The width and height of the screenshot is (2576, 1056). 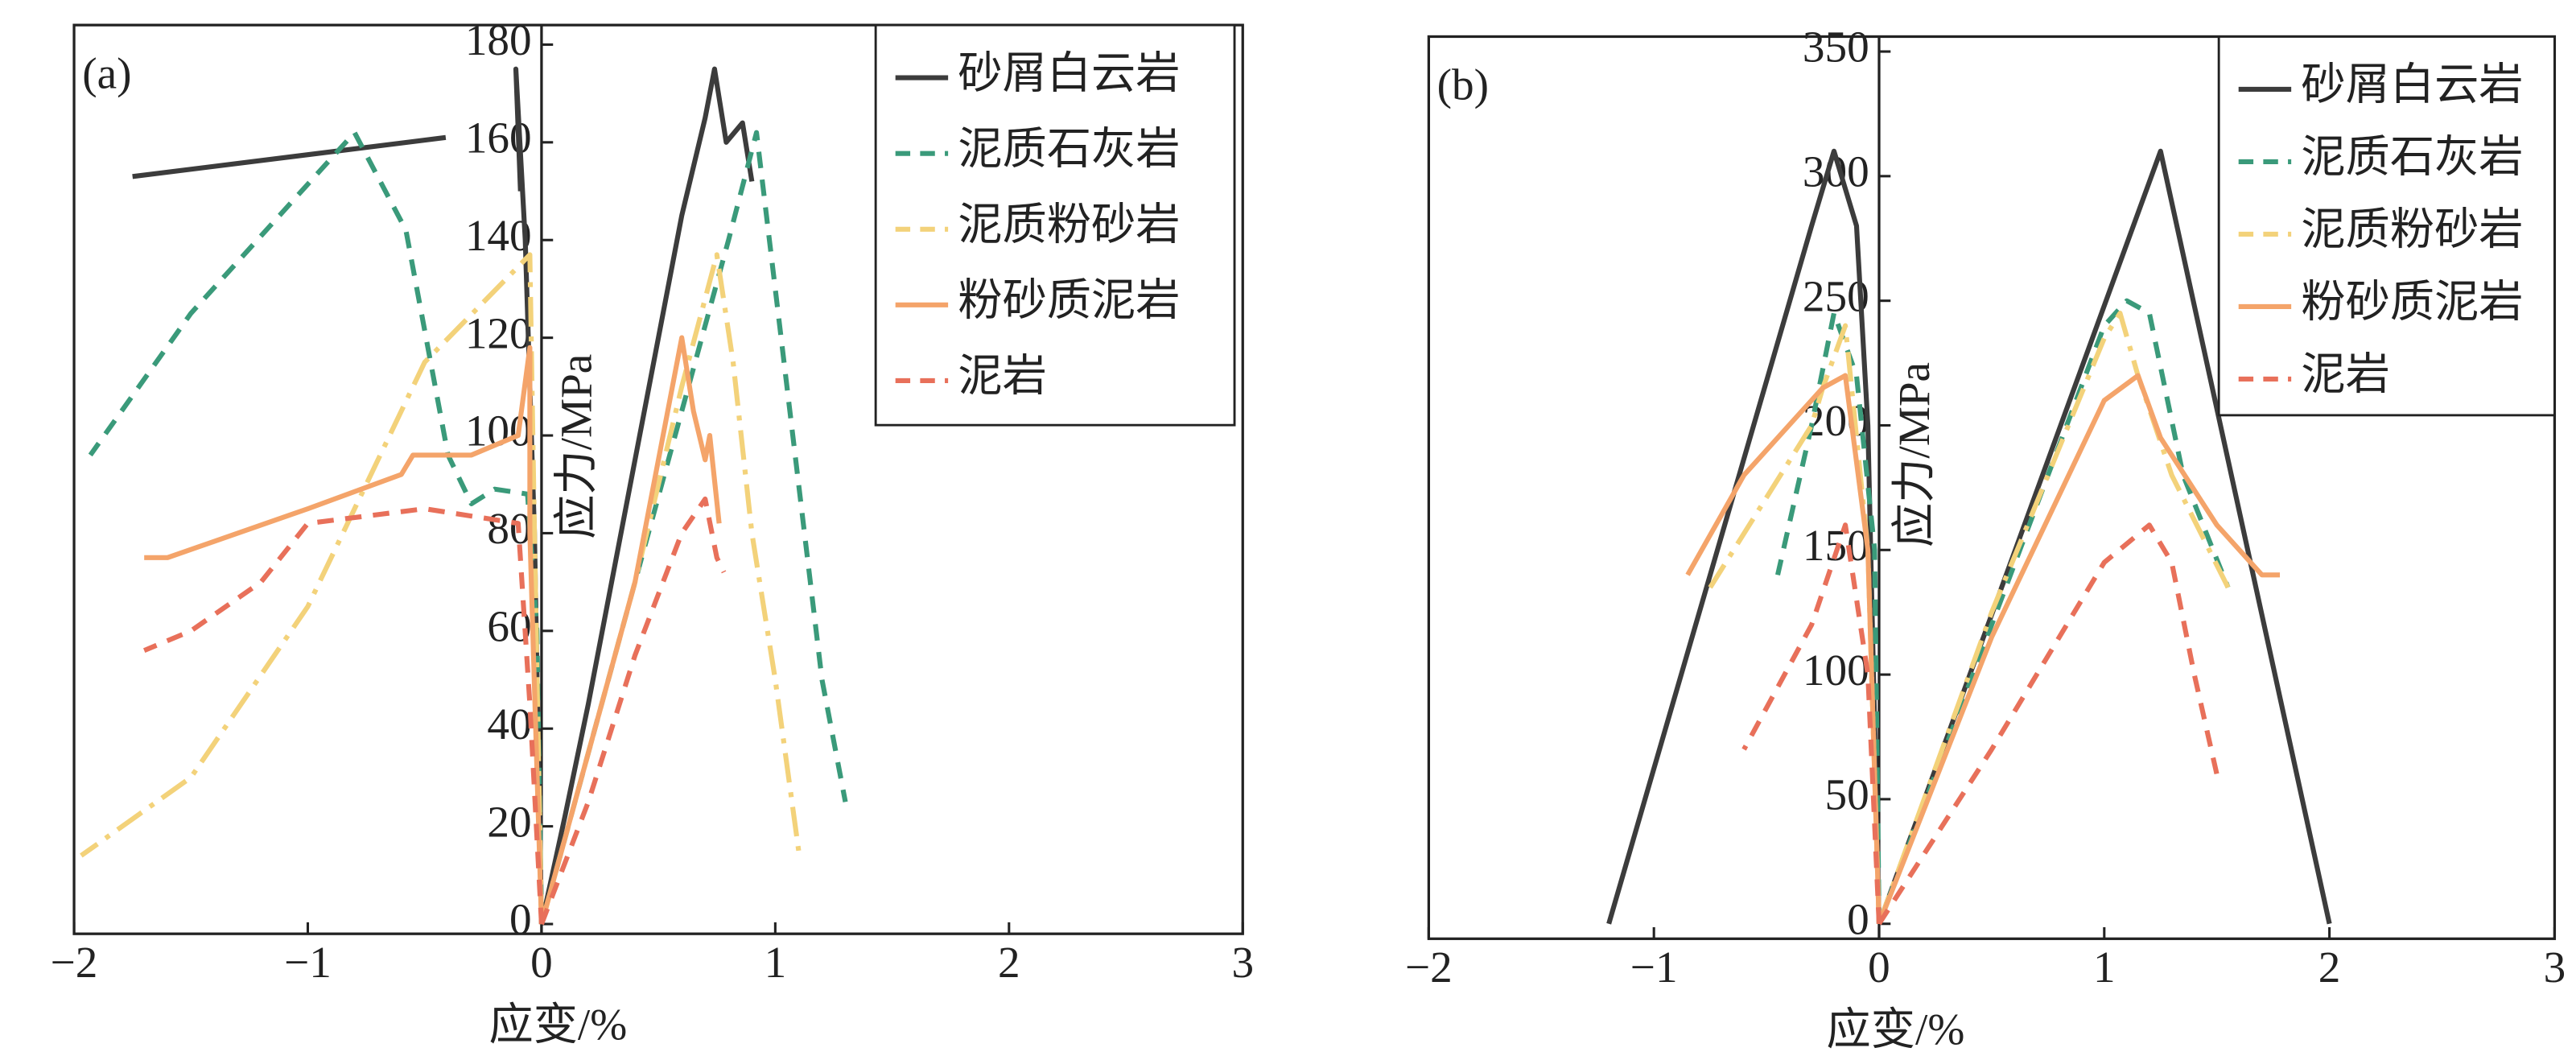 I want to click on y-tick-label: 40, so click(x=509, y=724).